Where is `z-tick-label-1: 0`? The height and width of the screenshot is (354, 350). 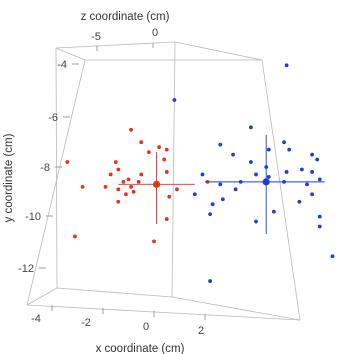
z-tick-label-1: 0 is located at coordinates (155, 33).